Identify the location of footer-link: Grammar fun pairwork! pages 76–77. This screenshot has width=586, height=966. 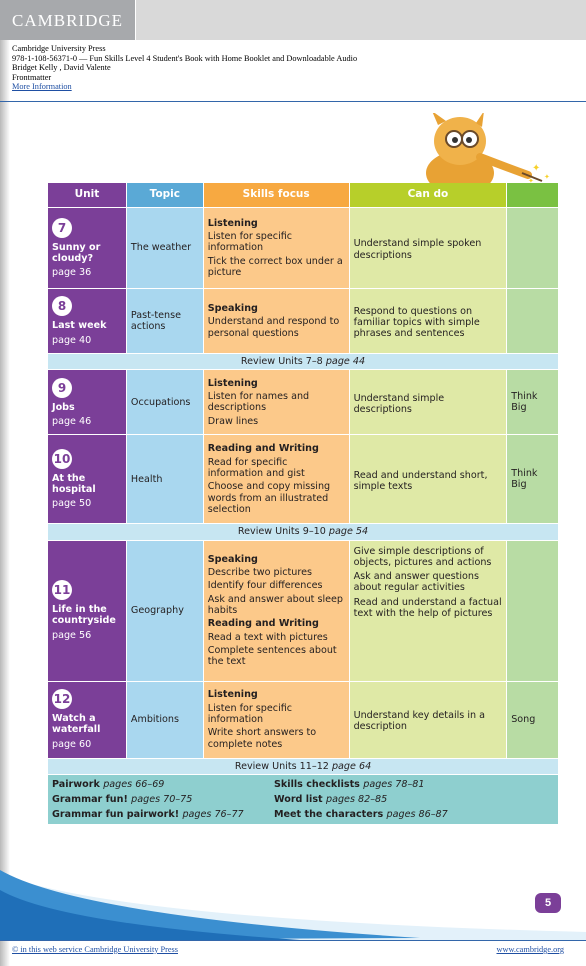
(163, 814).